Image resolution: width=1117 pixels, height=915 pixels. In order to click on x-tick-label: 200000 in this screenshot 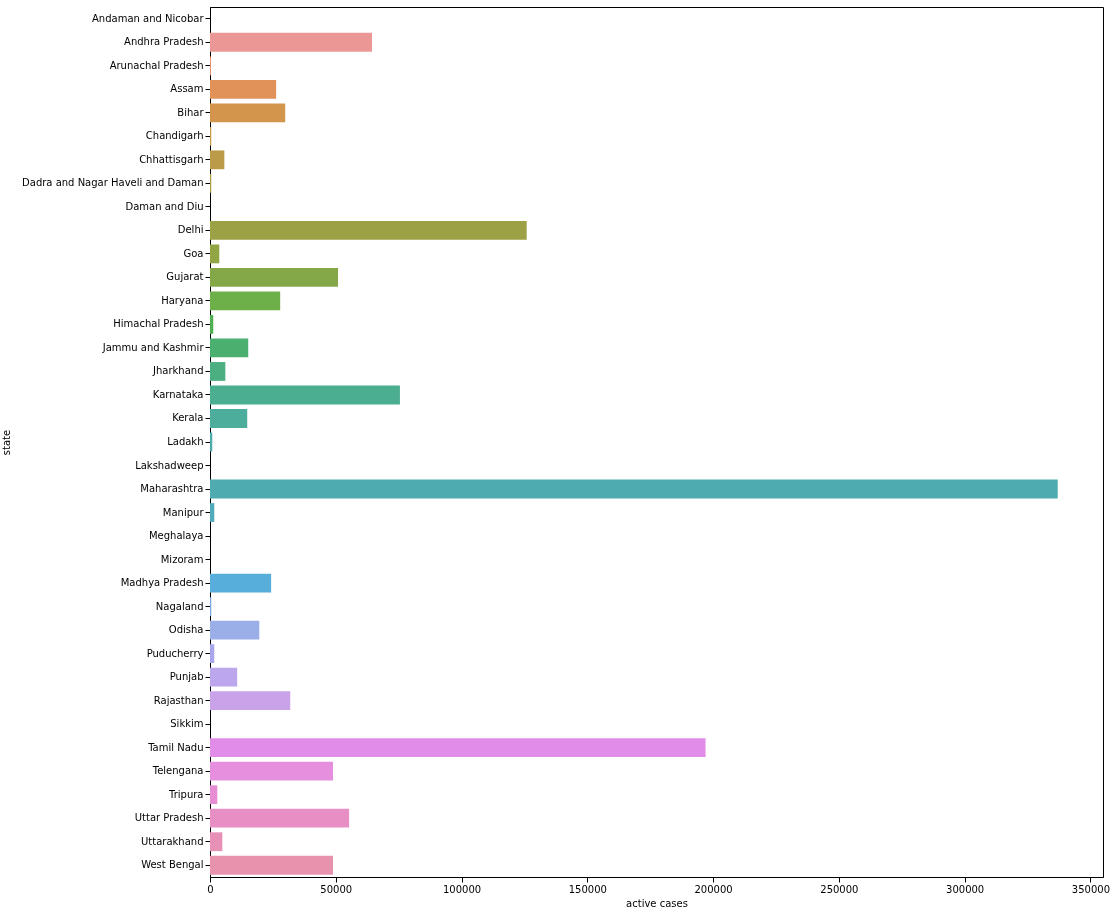, I will do `click(713, 889)`.